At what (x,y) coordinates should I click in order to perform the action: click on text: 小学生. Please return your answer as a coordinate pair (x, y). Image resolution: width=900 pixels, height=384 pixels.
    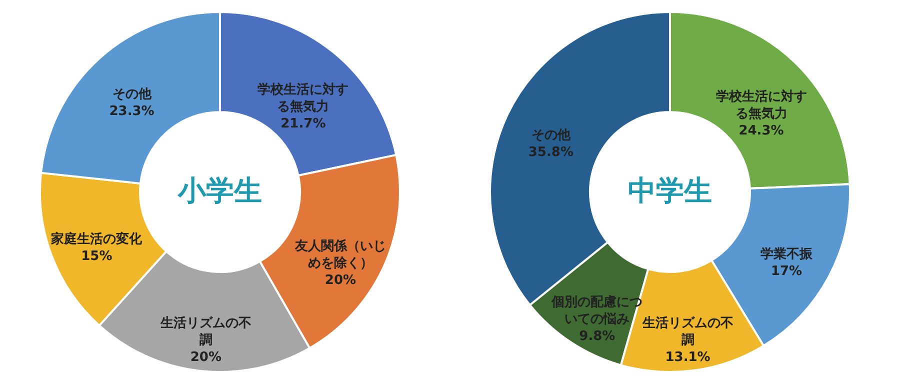
    Looking at the image, I should click on (219, 190).